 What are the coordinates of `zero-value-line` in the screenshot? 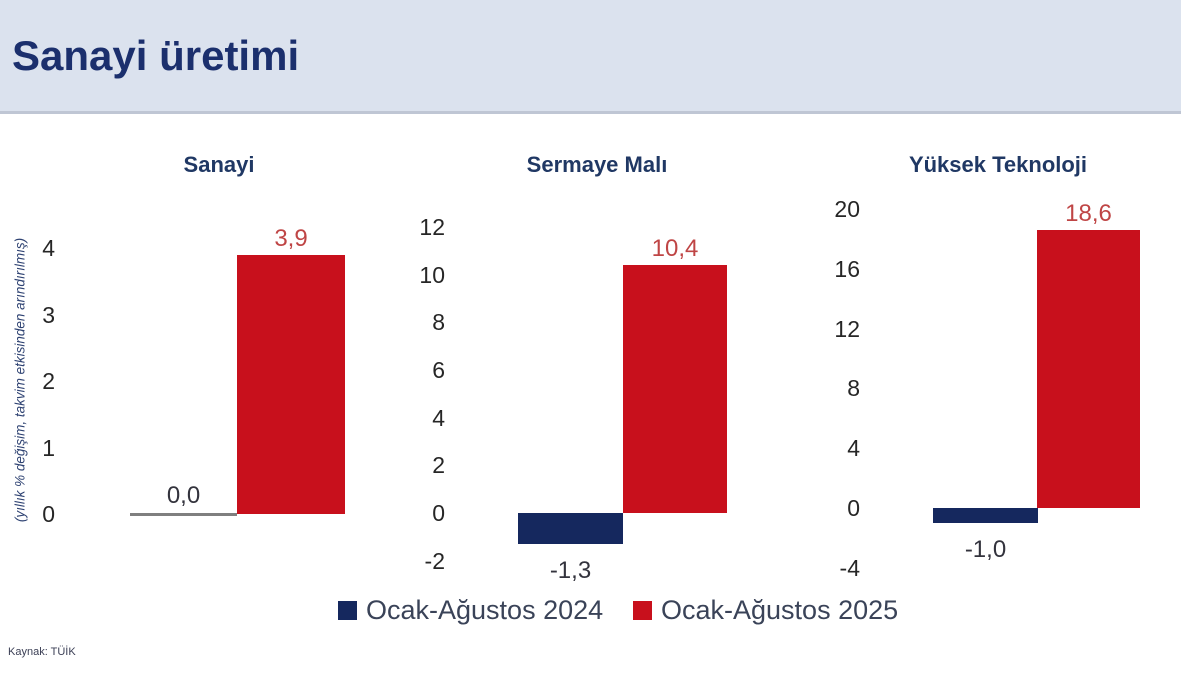 It's located at (183, 514).